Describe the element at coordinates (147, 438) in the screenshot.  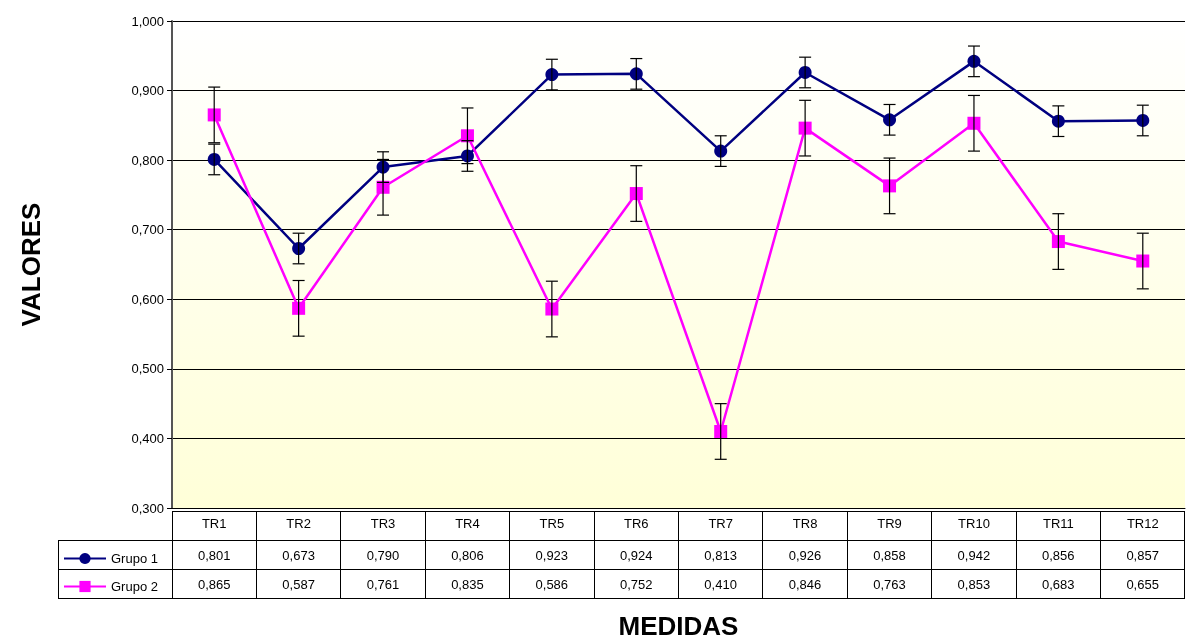
I see `y-tick-label: 0,400` at that location.